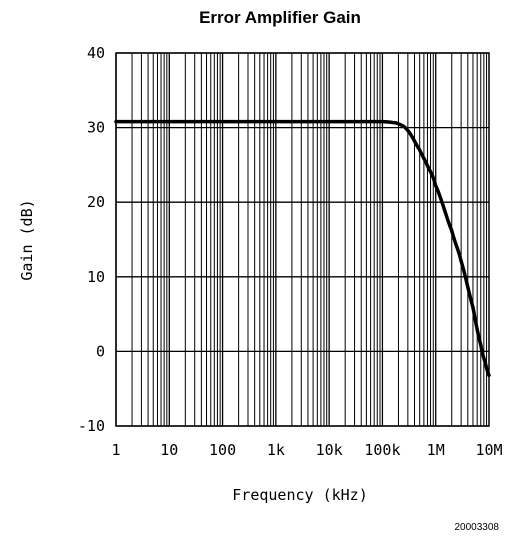 The height and width of the screenshot is (538, 510). I want to click on y-tick-label: 0, so click(100, 351).